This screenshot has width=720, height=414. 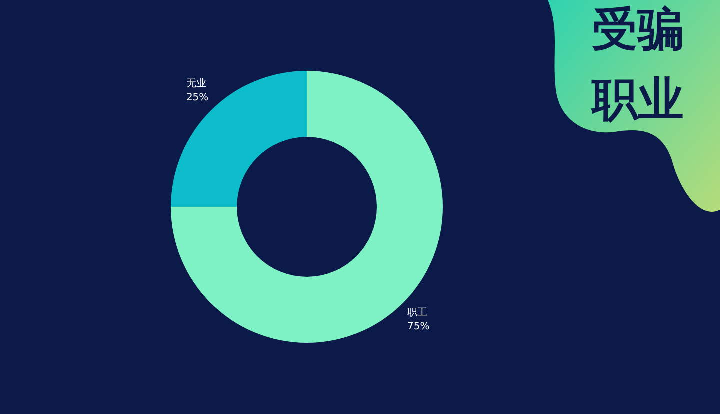 I want to click on data-label: 25%, so click(x=197, y=98).